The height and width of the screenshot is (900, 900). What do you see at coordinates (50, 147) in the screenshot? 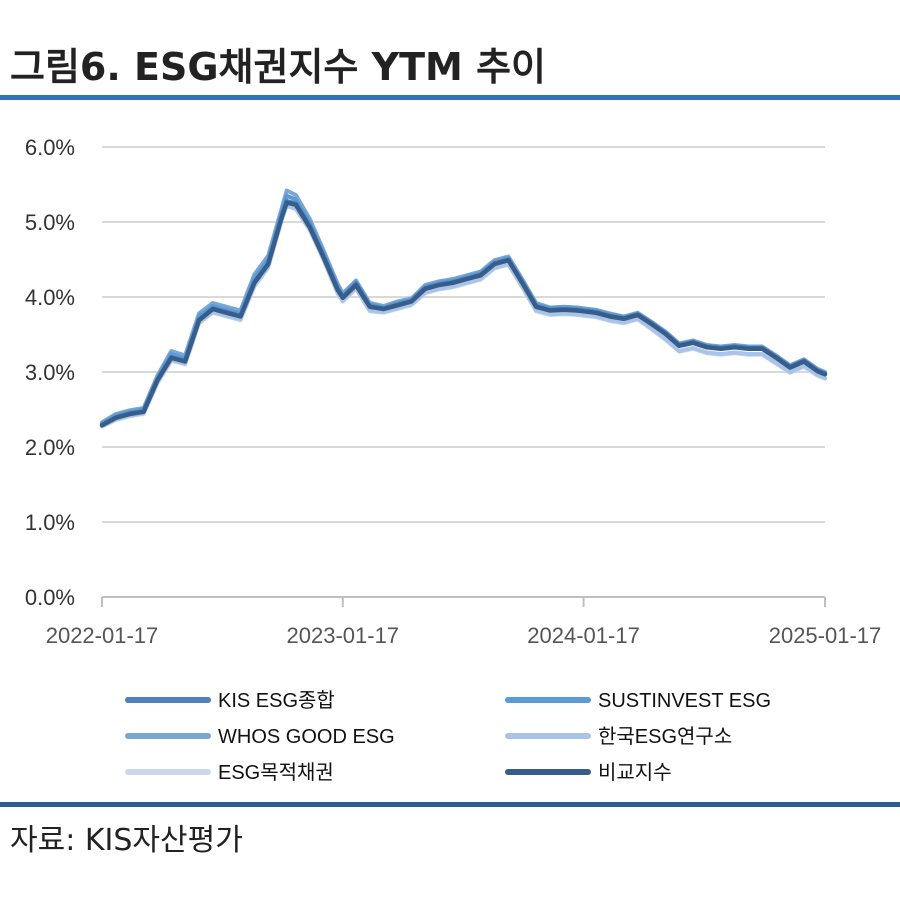
I see `y-tick-label: 6.0%` at bounding box center [50, 147].